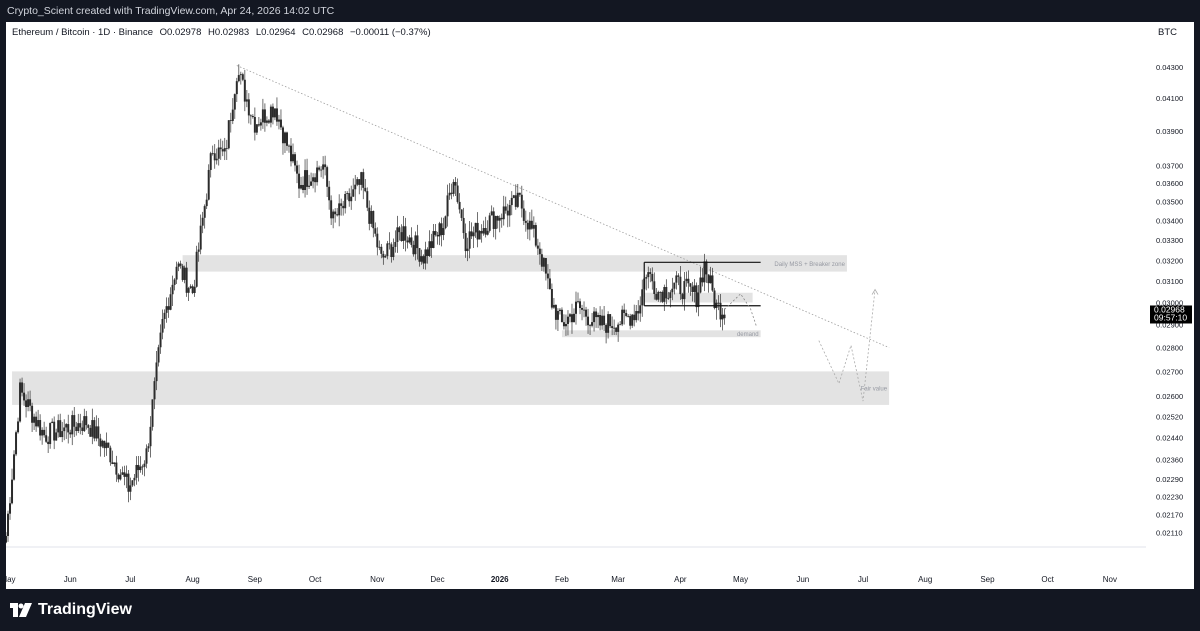  Describe the element at coordinates (130, 579) in the screenshot. I see `x-tick-label-2: Jul` at that location.